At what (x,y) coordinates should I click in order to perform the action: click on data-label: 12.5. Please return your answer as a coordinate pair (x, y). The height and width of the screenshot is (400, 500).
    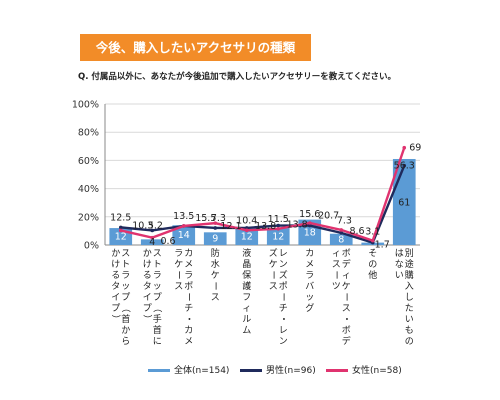
    Looking at the image, I should click on (120, 217).